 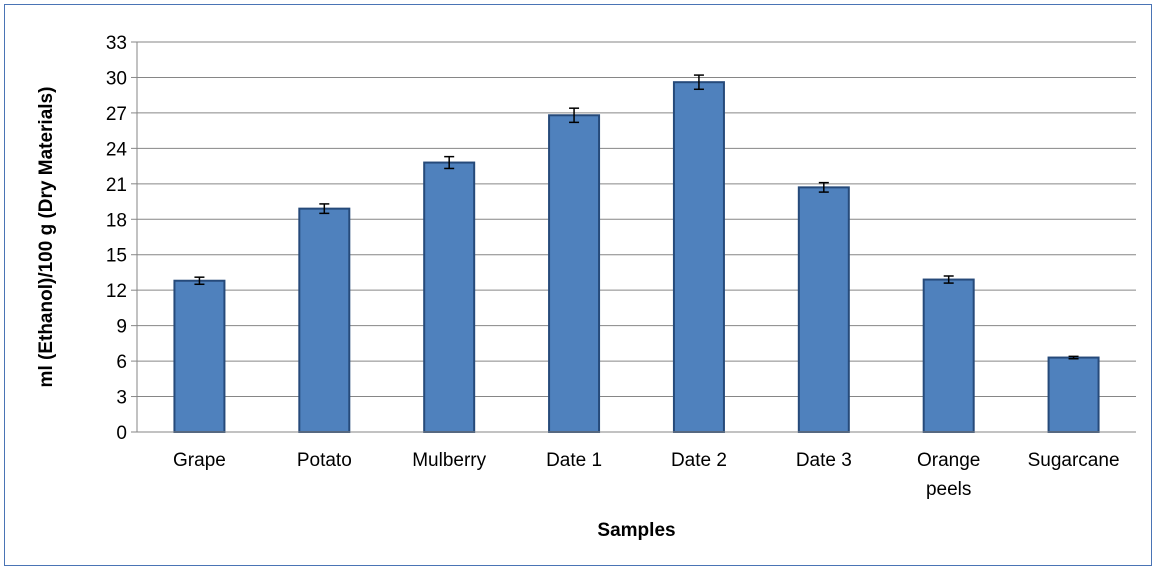 What do you see at coordinates (116, 220) in the screenshot?
I see `y-tick-label: 18` at bounding box center [116, 220].